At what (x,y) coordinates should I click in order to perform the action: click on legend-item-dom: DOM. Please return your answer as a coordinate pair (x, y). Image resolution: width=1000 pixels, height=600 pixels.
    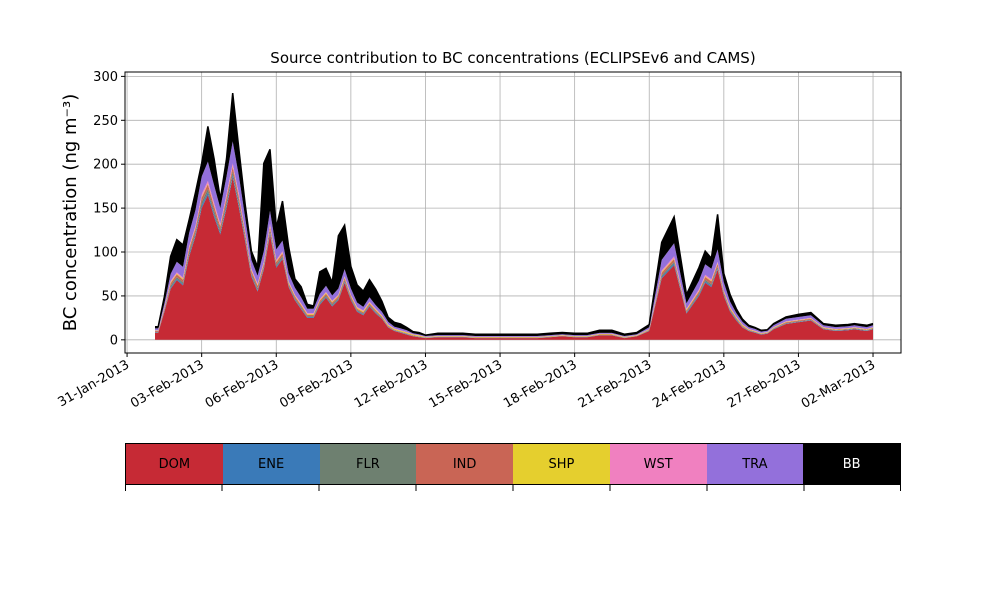
    Looking at the image, I should click on (174, 464).